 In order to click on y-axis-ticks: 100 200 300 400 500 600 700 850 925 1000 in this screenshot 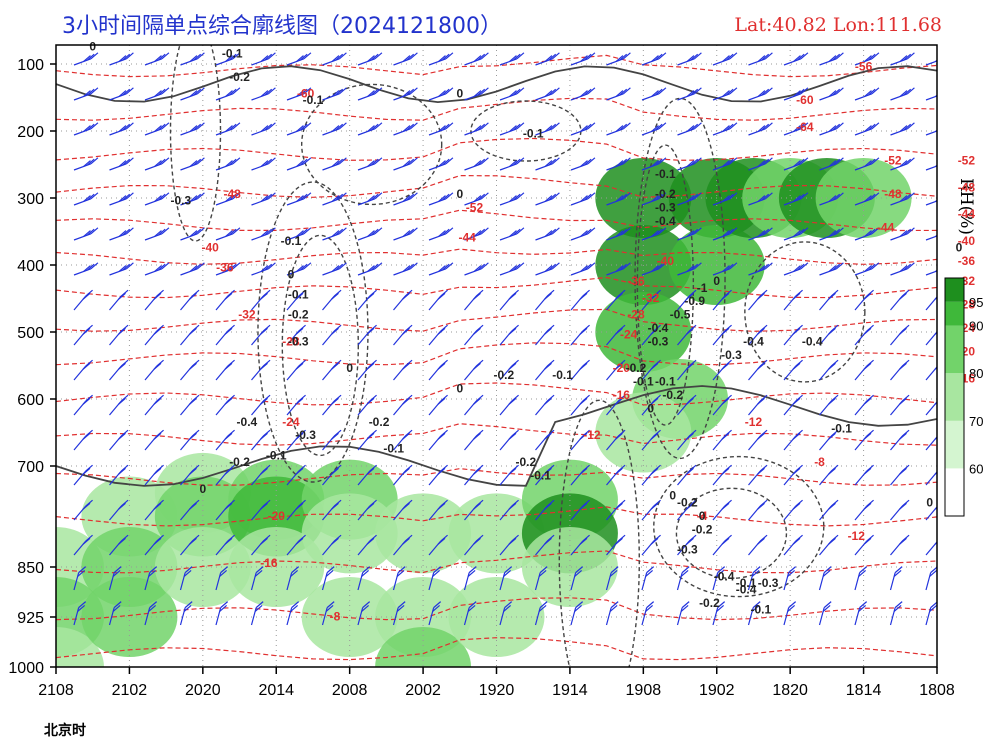, I will do `click(32, 367)`.